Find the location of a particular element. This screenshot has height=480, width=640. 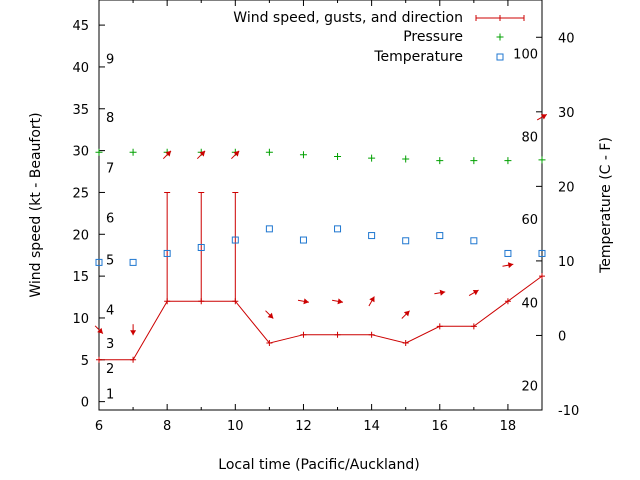

beaufort-label: 1 is located at coordinates (110, 394).